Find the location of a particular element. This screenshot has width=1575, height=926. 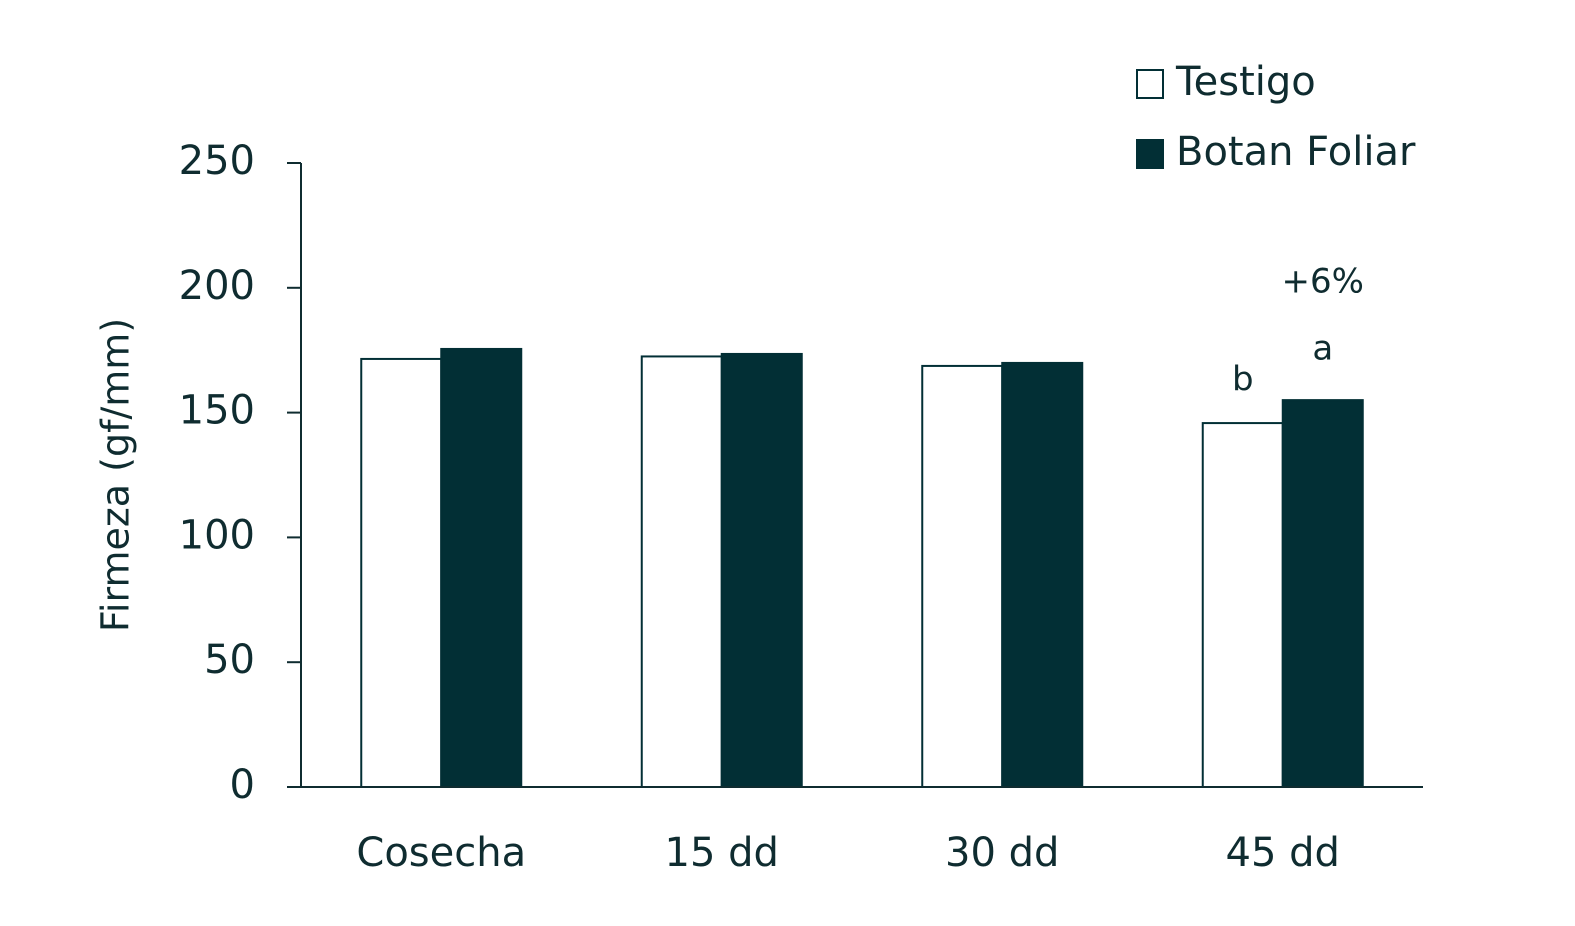

legend-label: Botan Foliar is located at coordinates (1296, 152).